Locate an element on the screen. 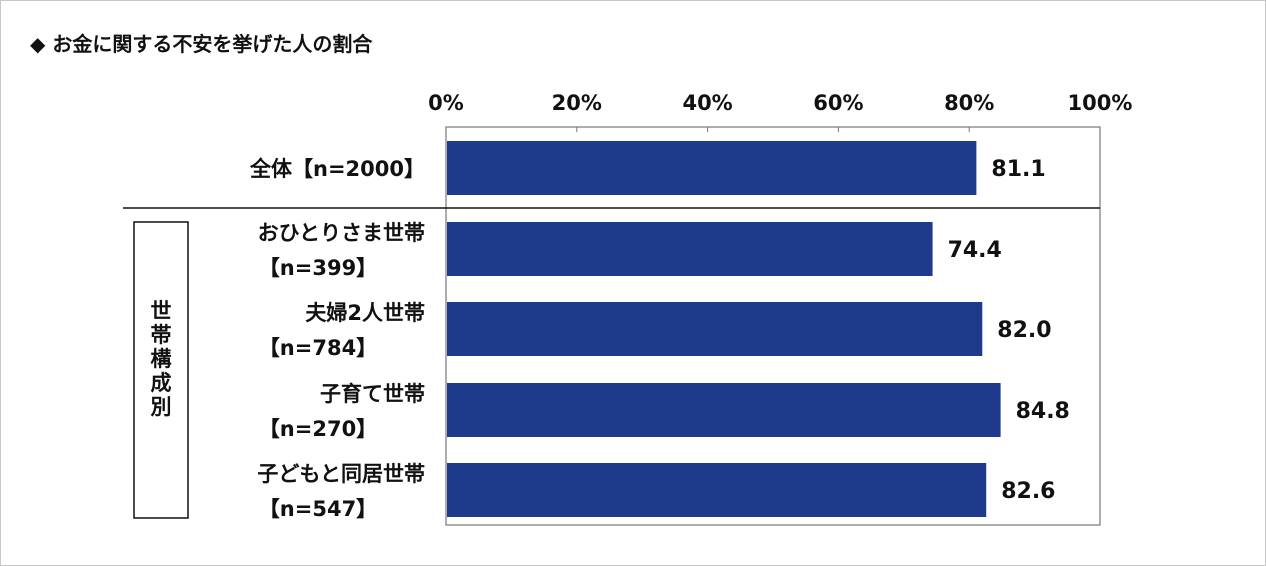  category-label: 全体【n=2000】 is located at coordinates (337, 169).